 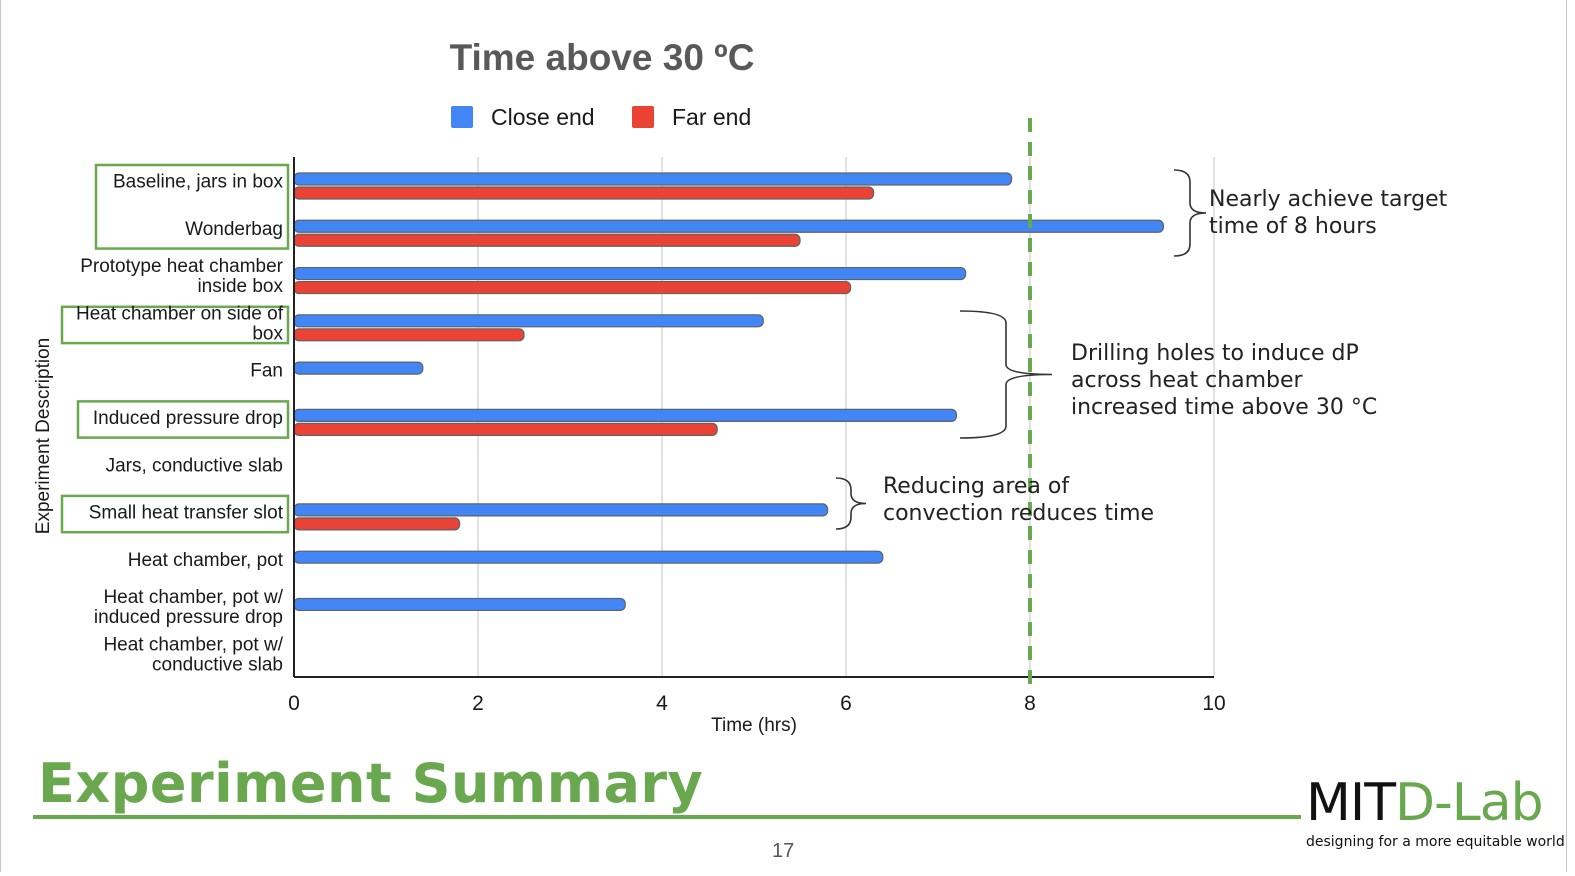 What do you see at coordinates (371, 783) in the screenshot?
I see `slide-title: Experiment Summary` at bounding box center [371, 783].